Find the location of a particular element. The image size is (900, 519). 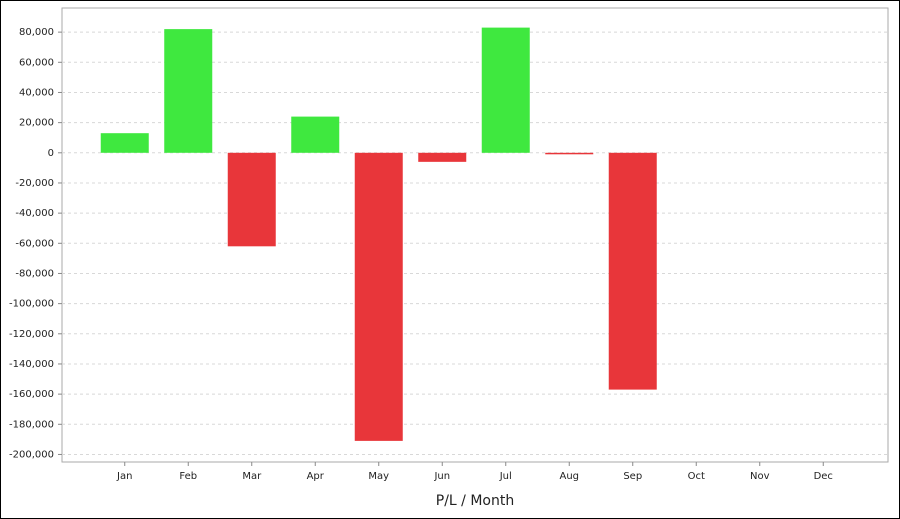

x-tick-label: Jun is located at coordinates (441, 476).